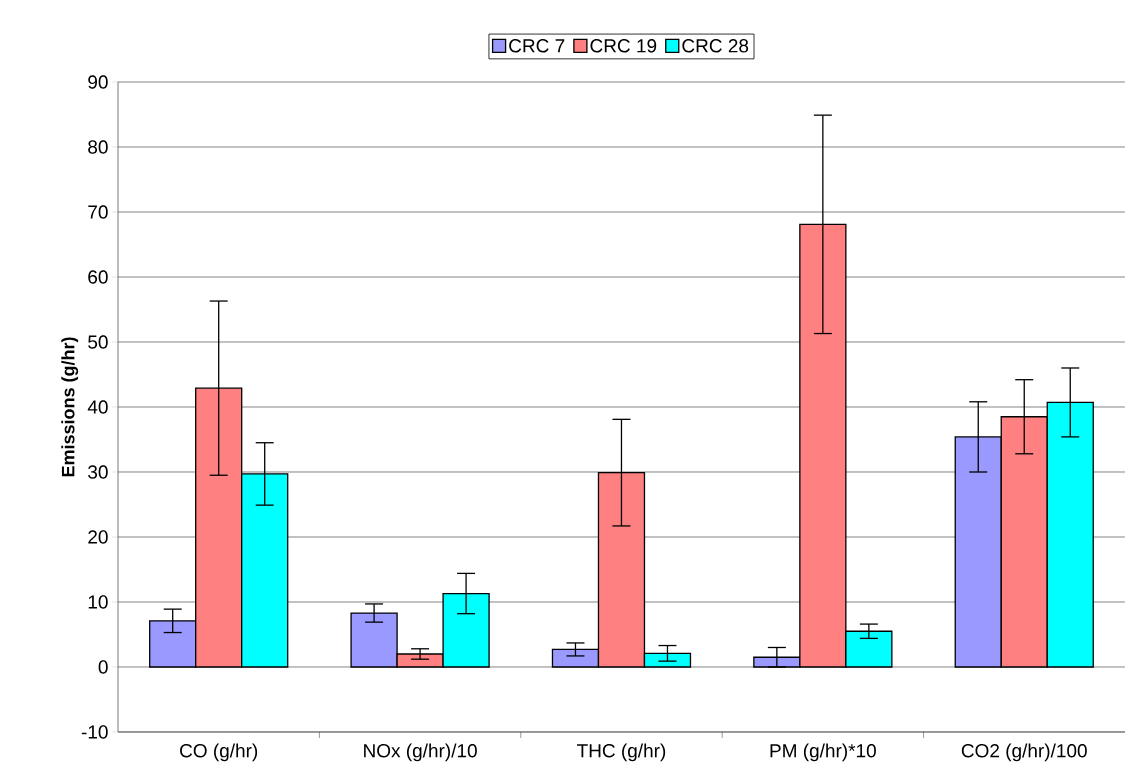  Describe the element at coordinates (94, 732) in the screenshot. I see `y-tick-label: -10` at that location.